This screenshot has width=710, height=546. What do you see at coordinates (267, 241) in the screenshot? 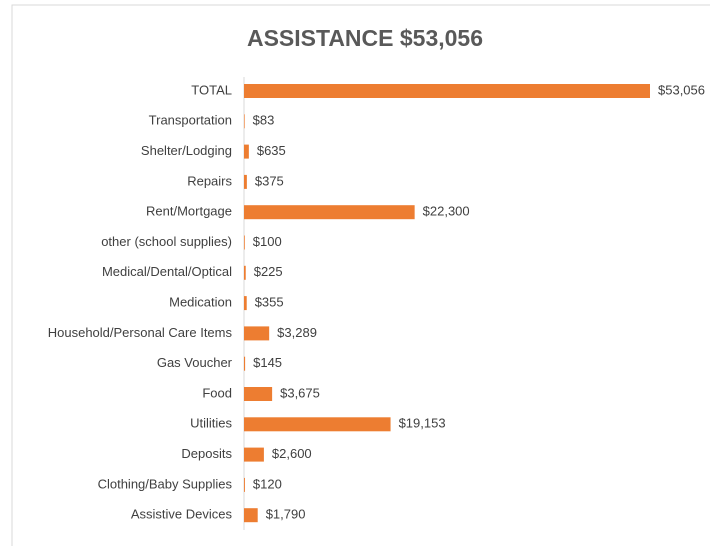
I see `data-label: $100` at bounding box center [267, 241].